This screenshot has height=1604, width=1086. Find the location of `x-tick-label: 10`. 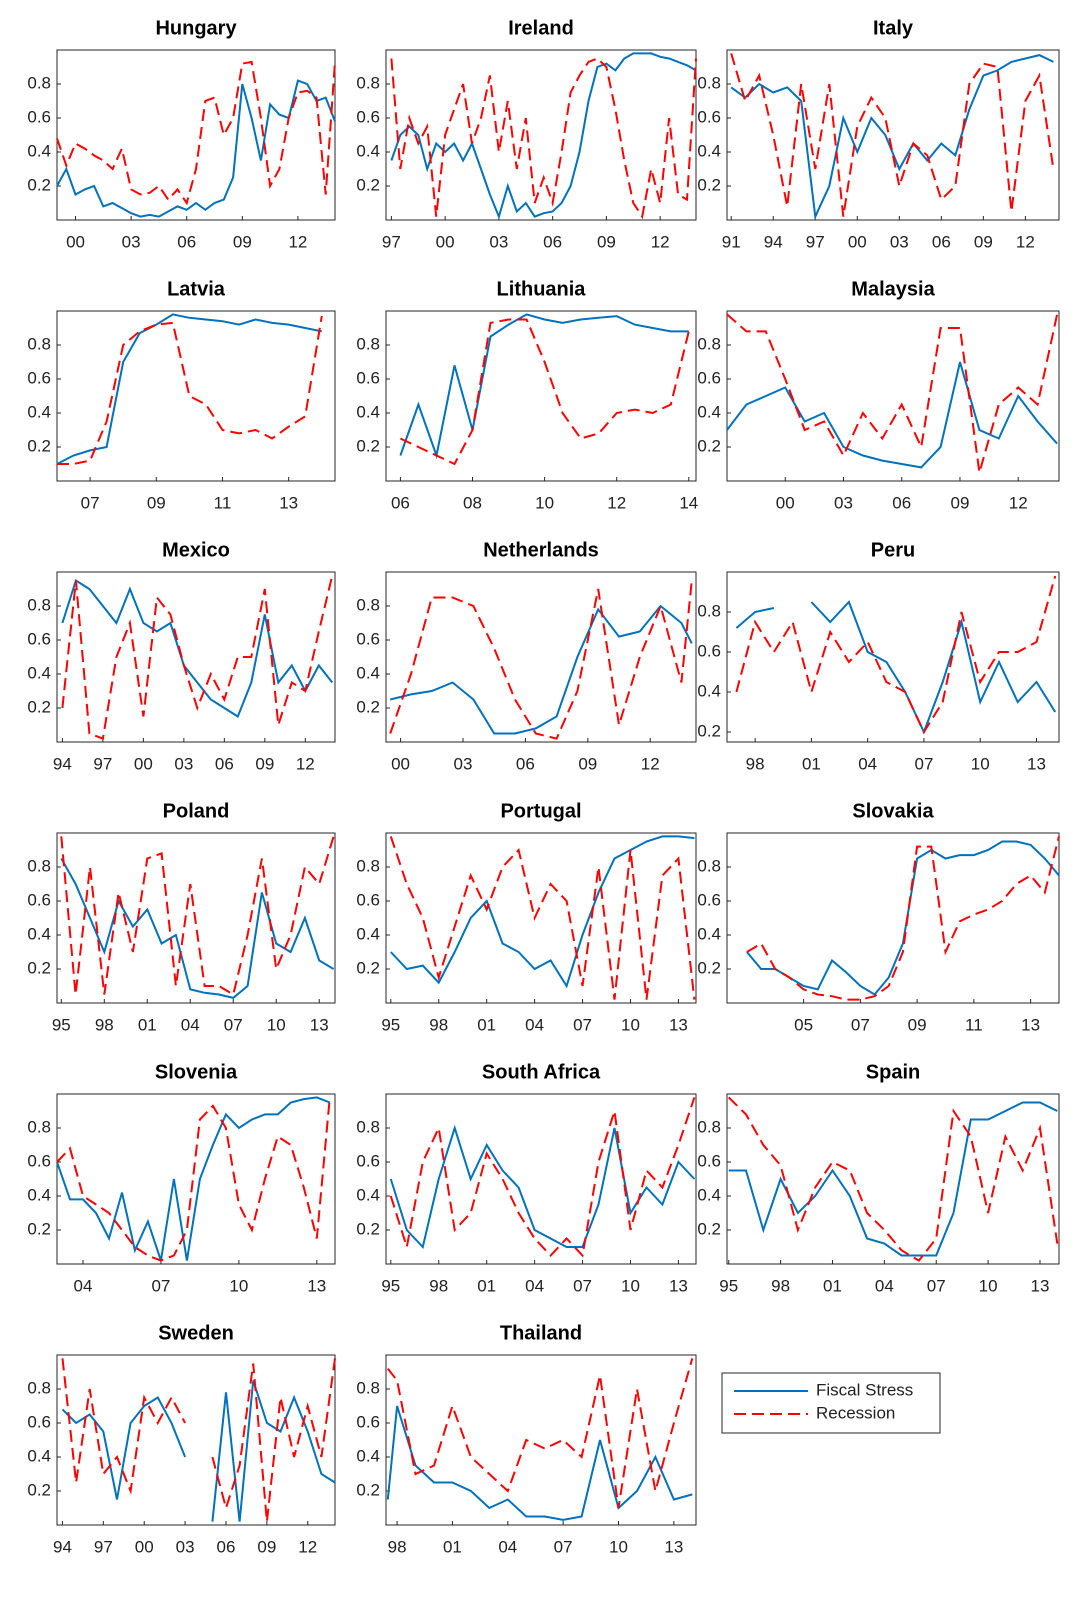

x-tick-label: 10 is located at coordinates (630, 1285).